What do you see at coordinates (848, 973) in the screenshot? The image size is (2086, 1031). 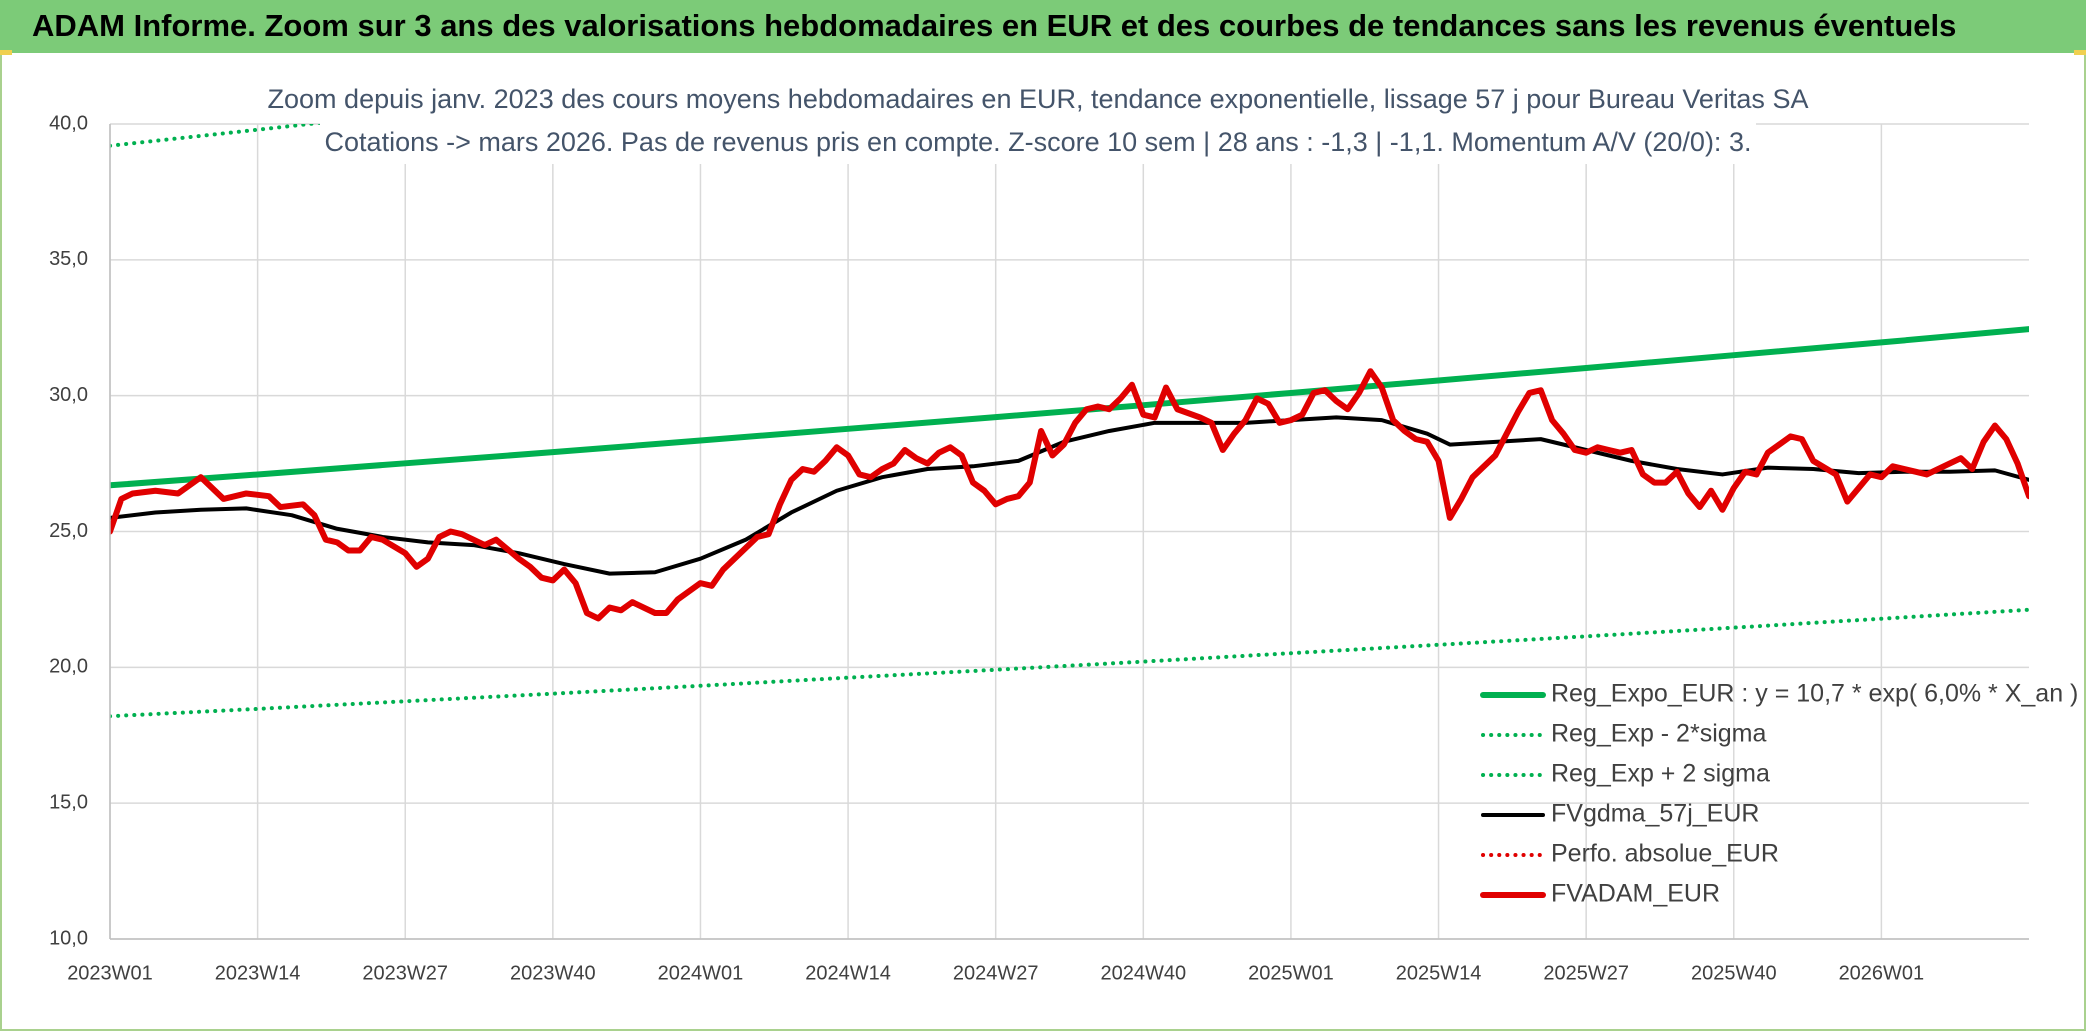 I see `x-tick-label: 2024W14` at bounding box center [848, 973].